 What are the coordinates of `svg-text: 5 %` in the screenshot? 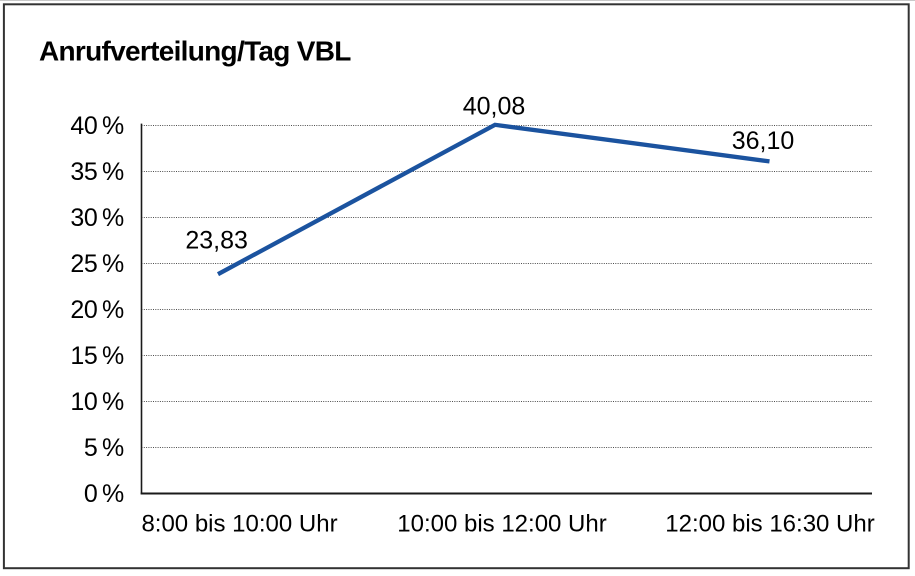 It's located at (104, 448).